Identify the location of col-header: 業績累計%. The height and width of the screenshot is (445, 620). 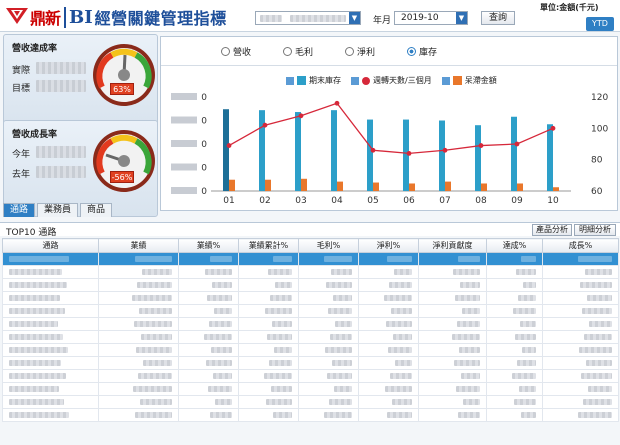
(268, 245).